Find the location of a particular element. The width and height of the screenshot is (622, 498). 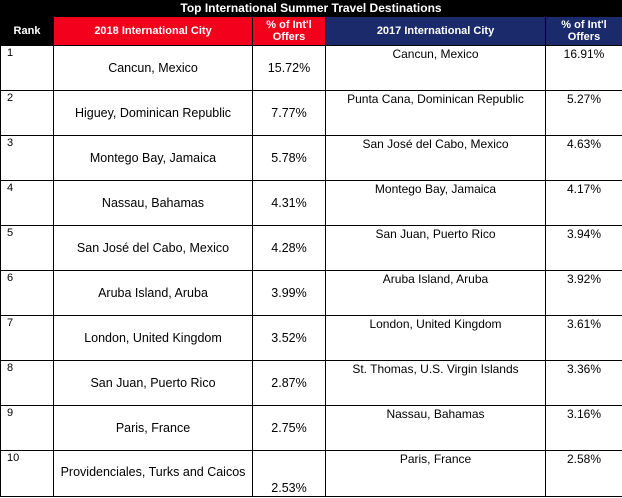

city-2018-cell: London, United Kingdom is located at coordinates (153, 338).